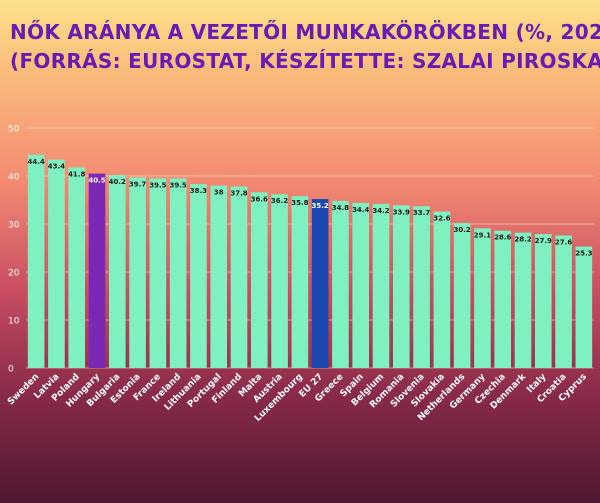 The width and height of the screenshot is (600, 503). I want to click on data-label: 40.2, so click(117, 182).